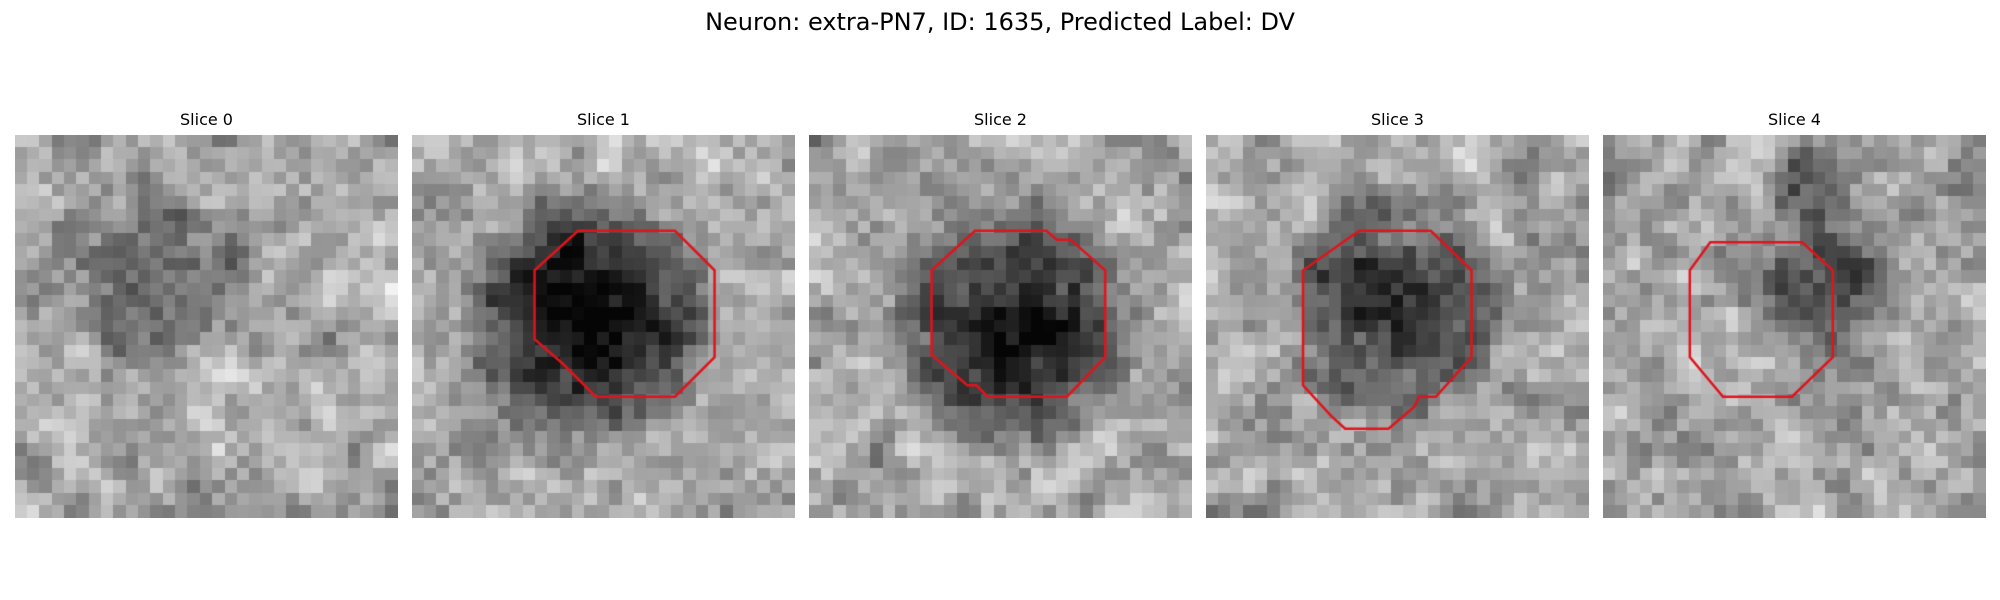  What do you see at coordinates (1794, 119) in the screenshot?
I see `slice-title: Slice 4` at bounding box center [1794, 119].